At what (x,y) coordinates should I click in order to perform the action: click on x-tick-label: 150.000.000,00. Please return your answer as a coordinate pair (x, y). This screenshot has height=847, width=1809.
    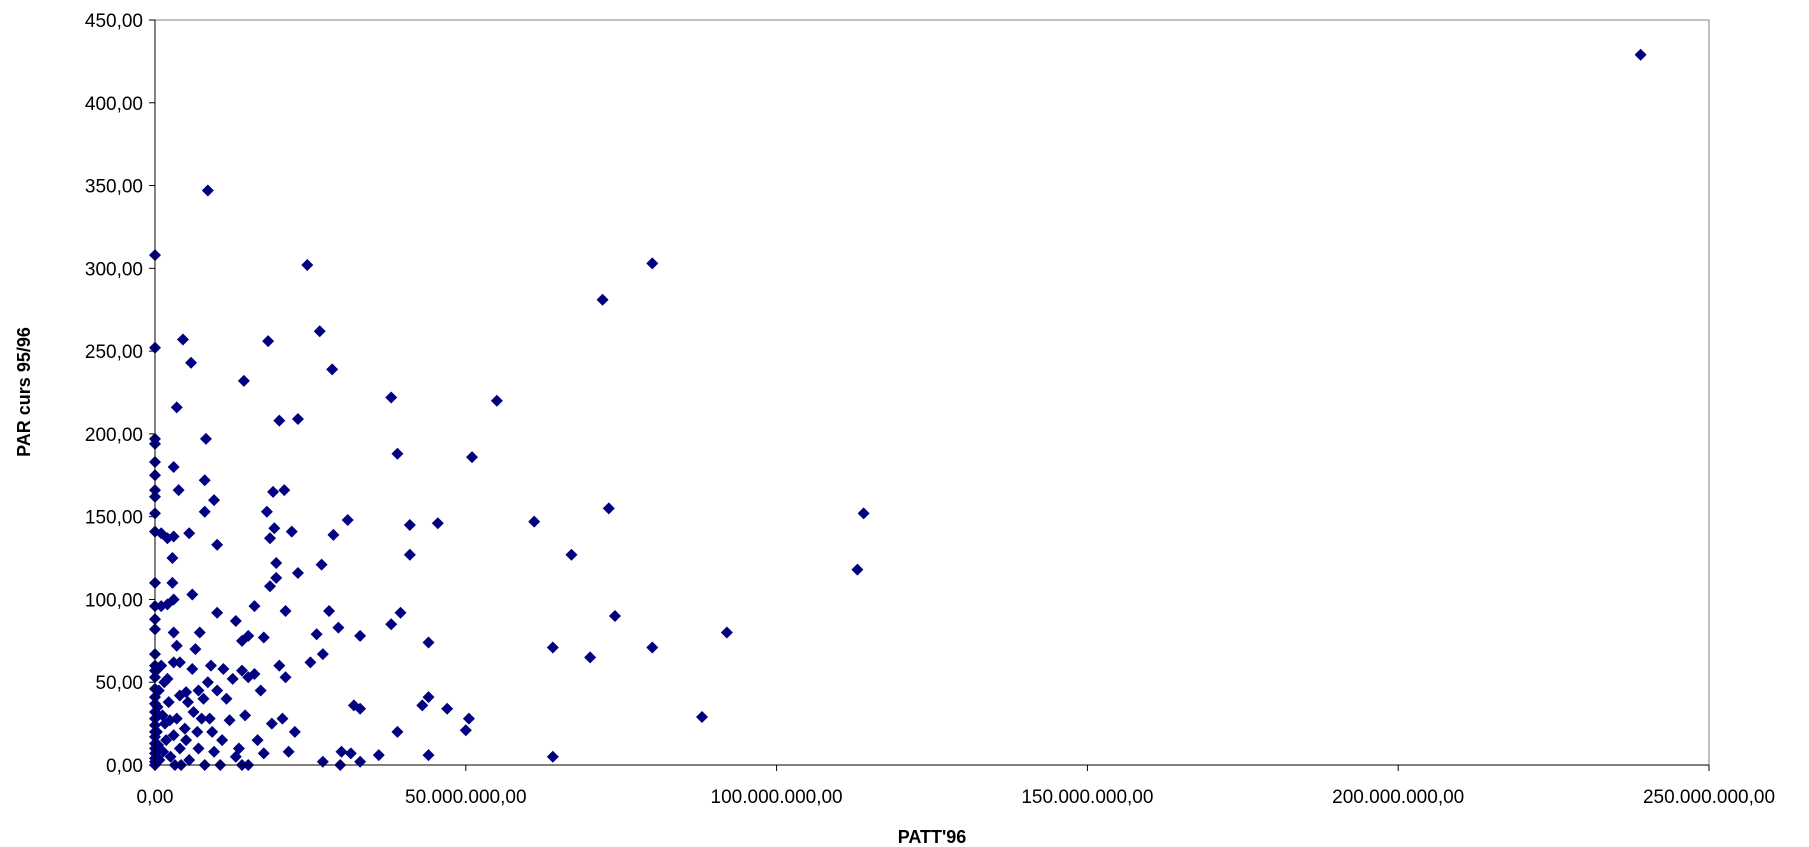
    Looking at the image, I should click on (1087, 797).